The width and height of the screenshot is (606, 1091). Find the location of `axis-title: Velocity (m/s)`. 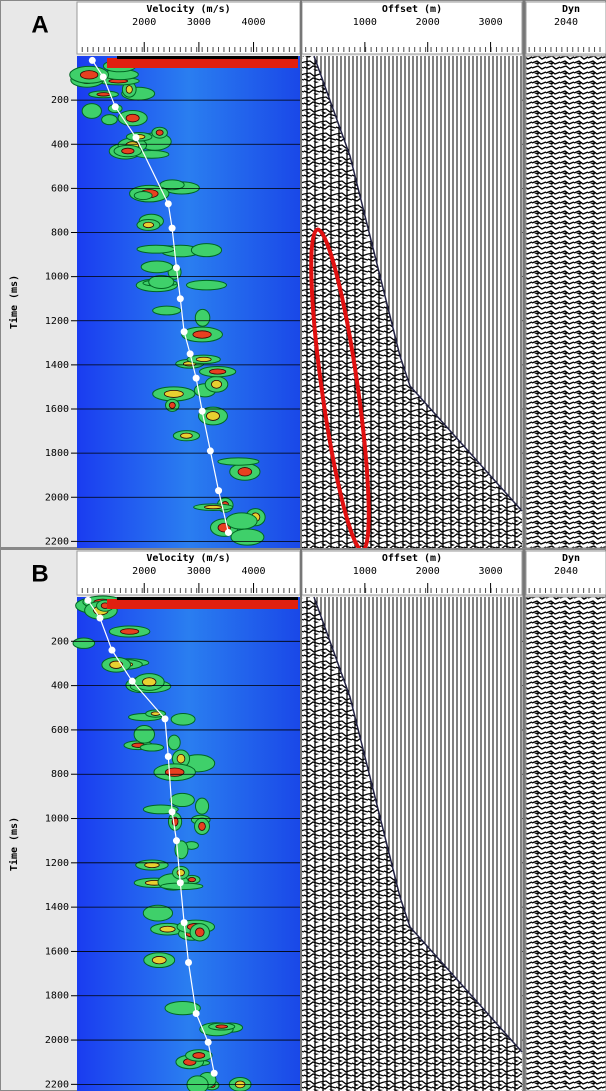

axis-title: Velocity (m/s) is located at coordinates (188, 558).